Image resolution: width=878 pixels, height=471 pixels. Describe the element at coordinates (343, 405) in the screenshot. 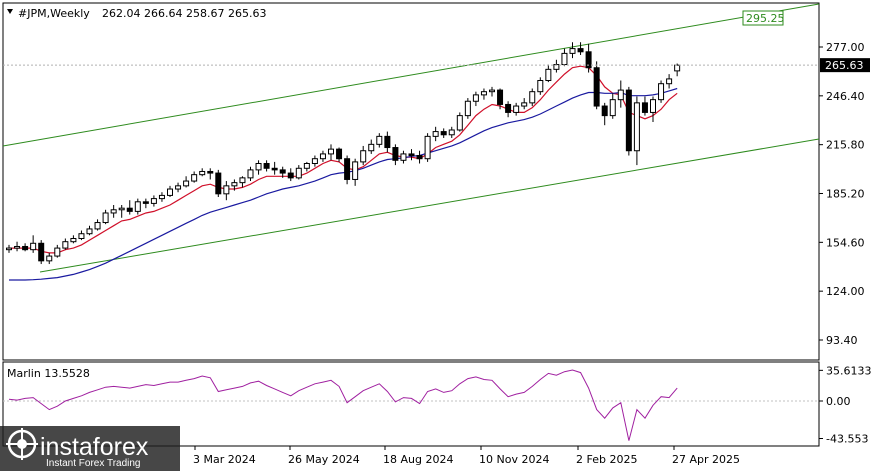

I see `marlin-line` at that location.